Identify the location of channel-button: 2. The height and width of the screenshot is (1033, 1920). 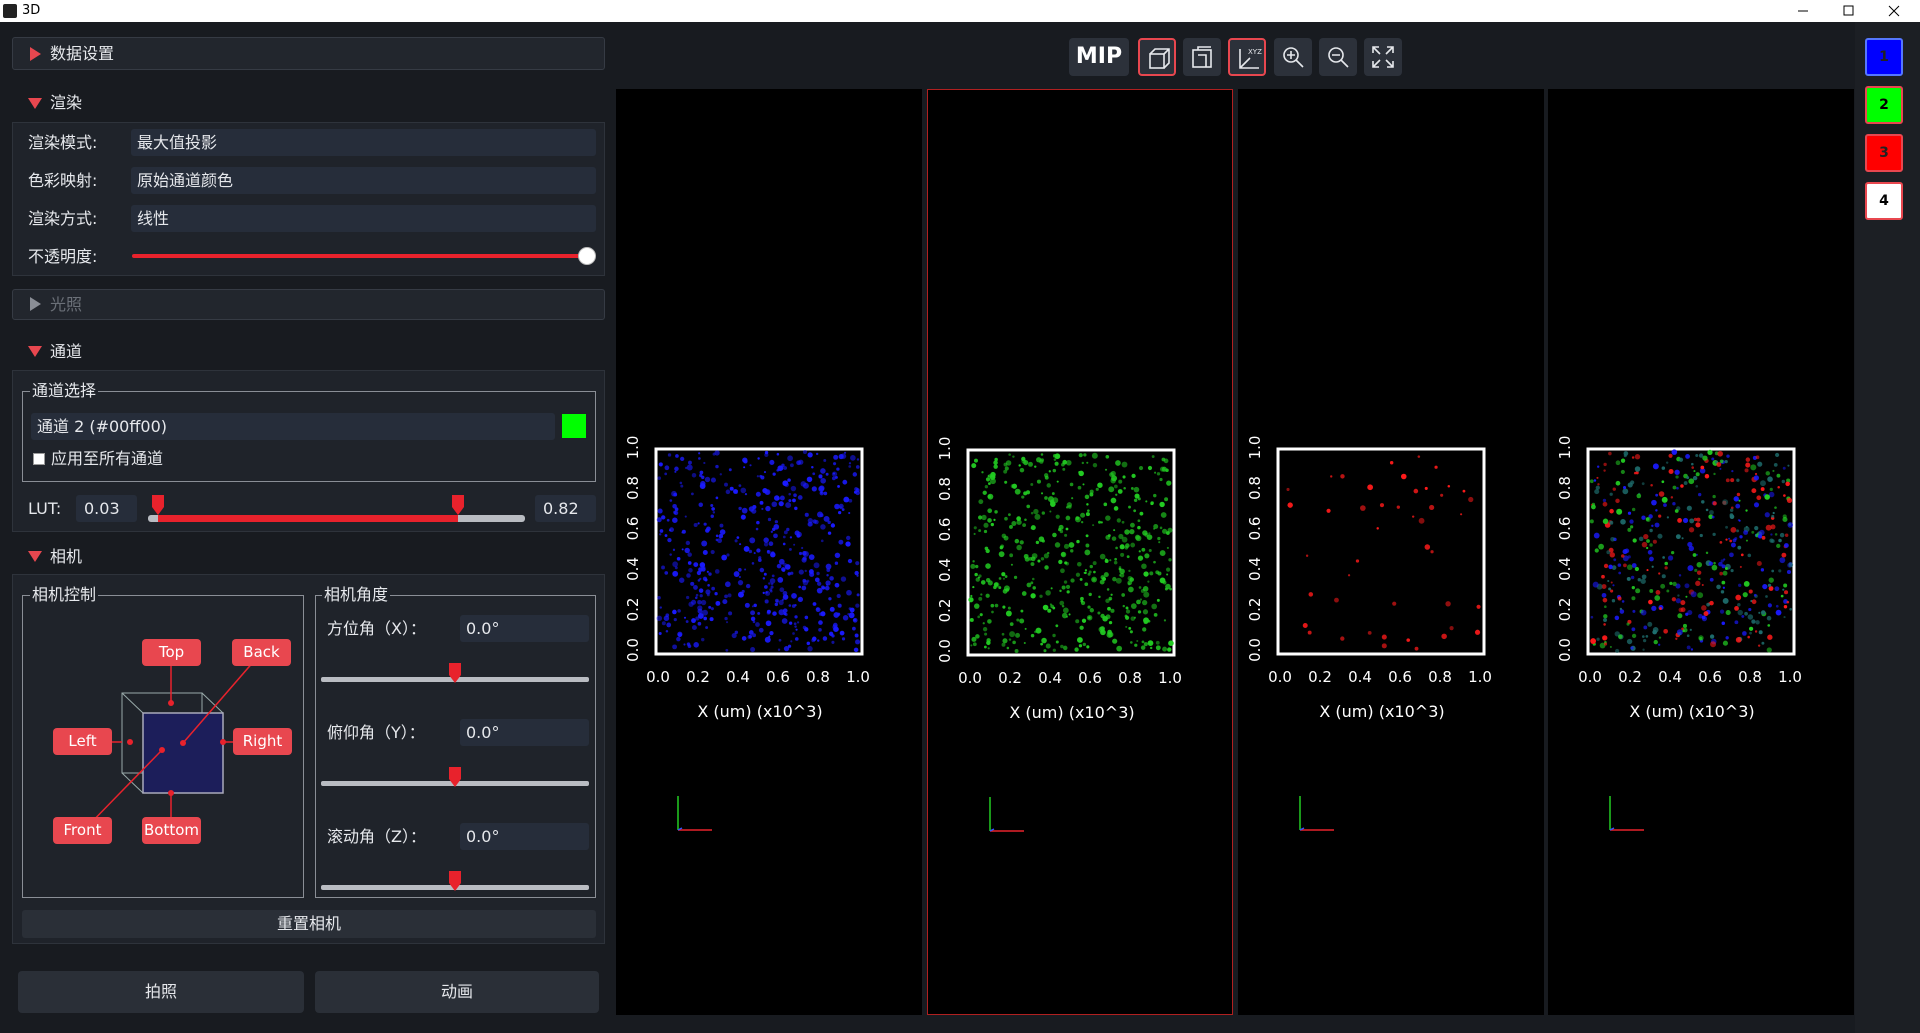
(1884, 105).